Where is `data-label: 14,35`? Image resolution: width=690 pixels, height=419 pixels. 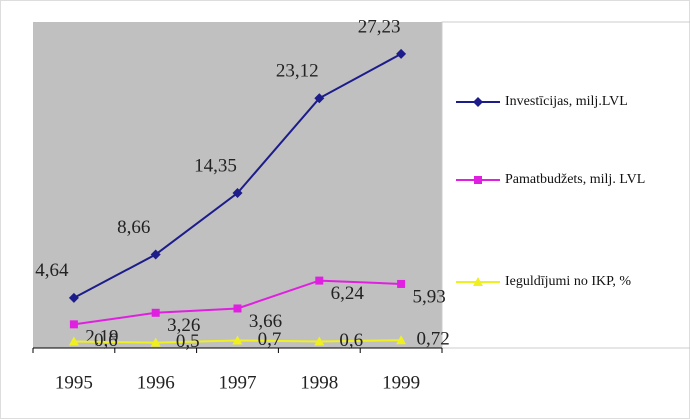 data-label: 14,35 is located at coordinates (215, 165).